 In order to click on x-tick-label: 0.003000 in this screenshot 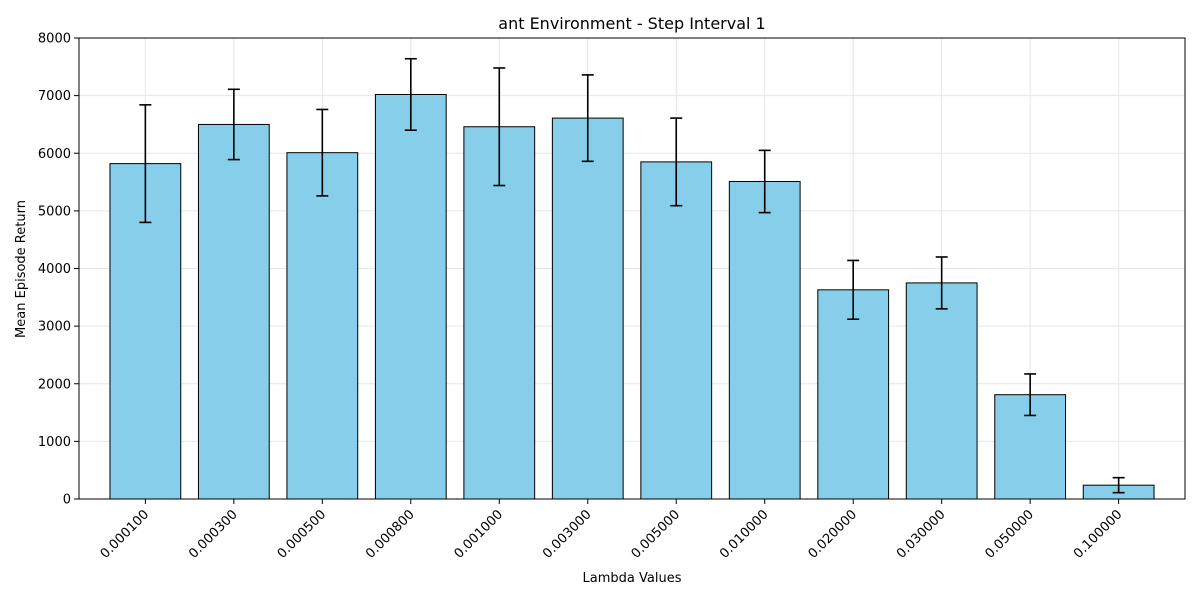, I will do `click(567, 534)`.